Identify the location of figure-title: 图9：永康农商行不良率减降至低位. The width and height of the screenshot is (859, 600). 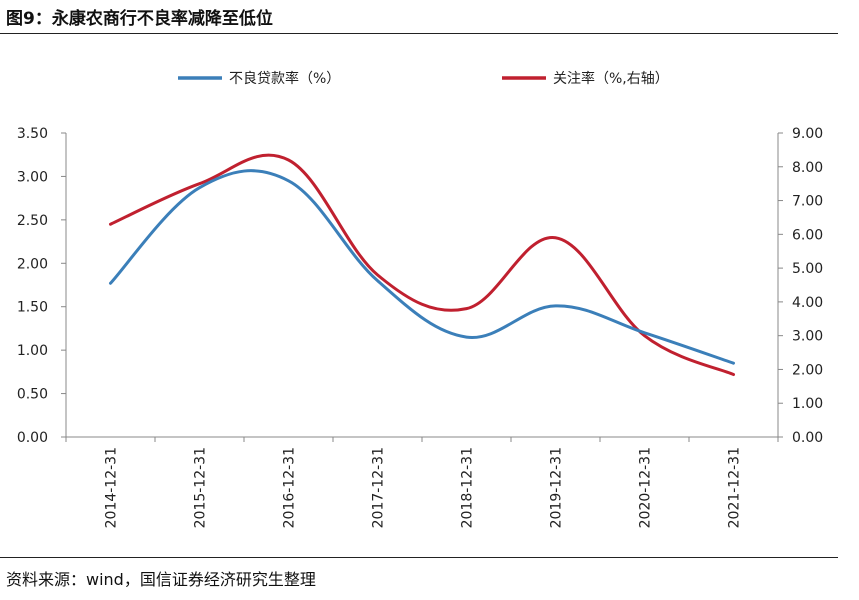
(139, 19).